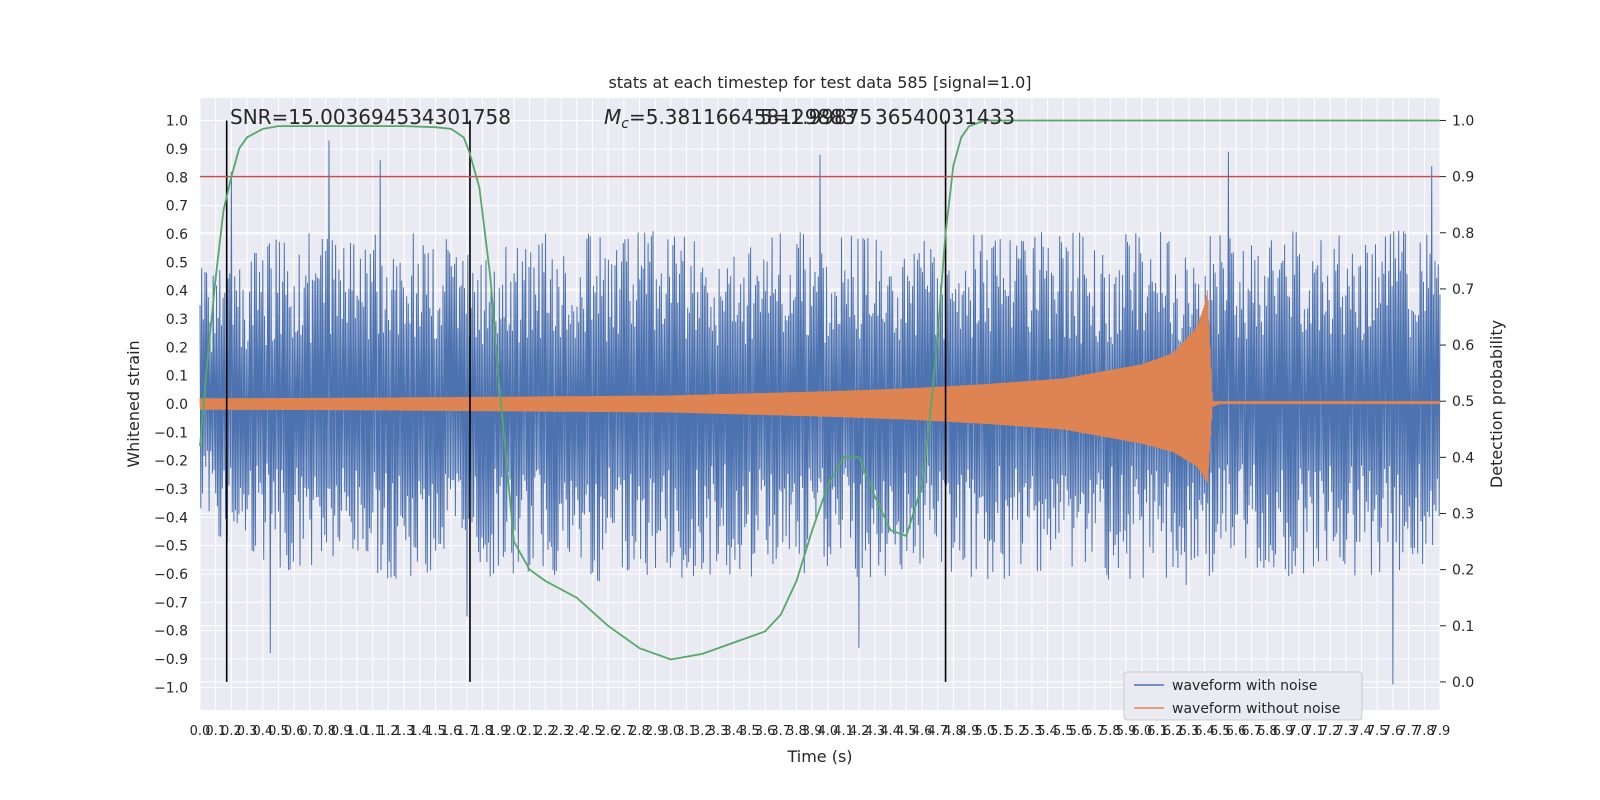  What do you see at coordinates (177, 405) in the screenshot?
I see `y-tick-label-left: 0.0` at bounding box center [177, 405].